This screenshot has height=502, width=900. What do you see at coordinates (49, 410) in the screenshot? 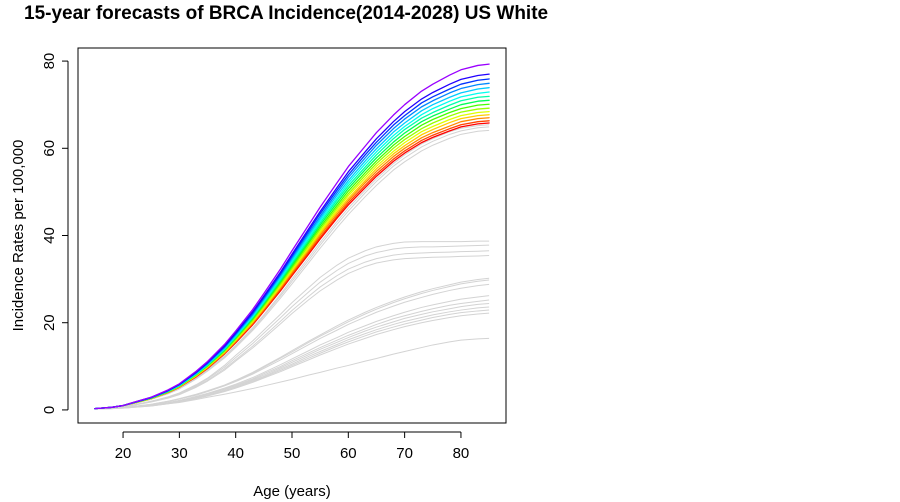
I see `y-tick-label: 0` at bounding box center [49, 410].